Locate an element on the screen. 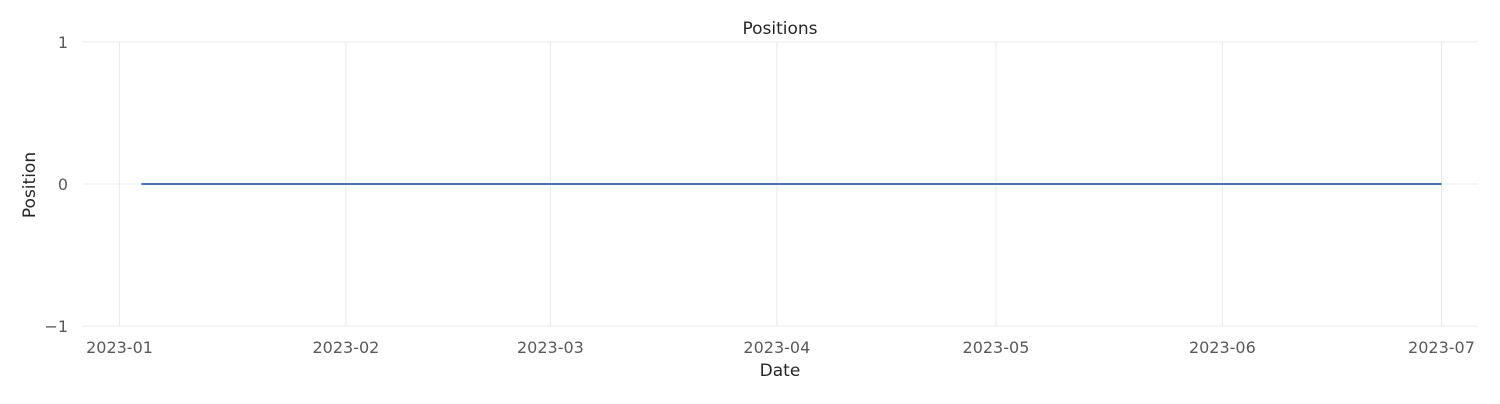 The width and height of the screenshot is (1500, 404). x-tick-label: 2023-03 is located at coordinates (550, 347).